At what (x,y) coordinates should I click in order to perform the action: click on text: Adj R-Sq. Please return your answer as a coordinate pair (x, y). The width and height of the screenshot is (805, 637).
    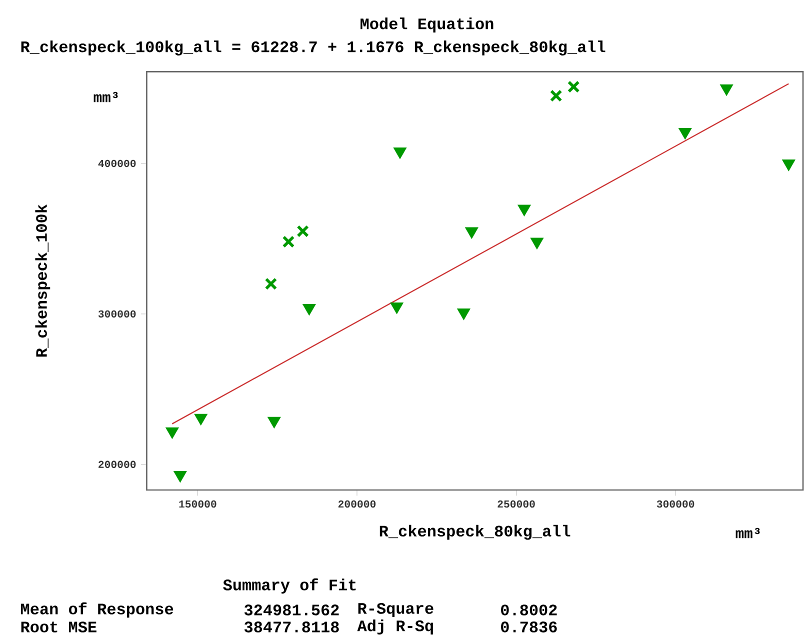
    Looking at the image, I should click on (395, 627).